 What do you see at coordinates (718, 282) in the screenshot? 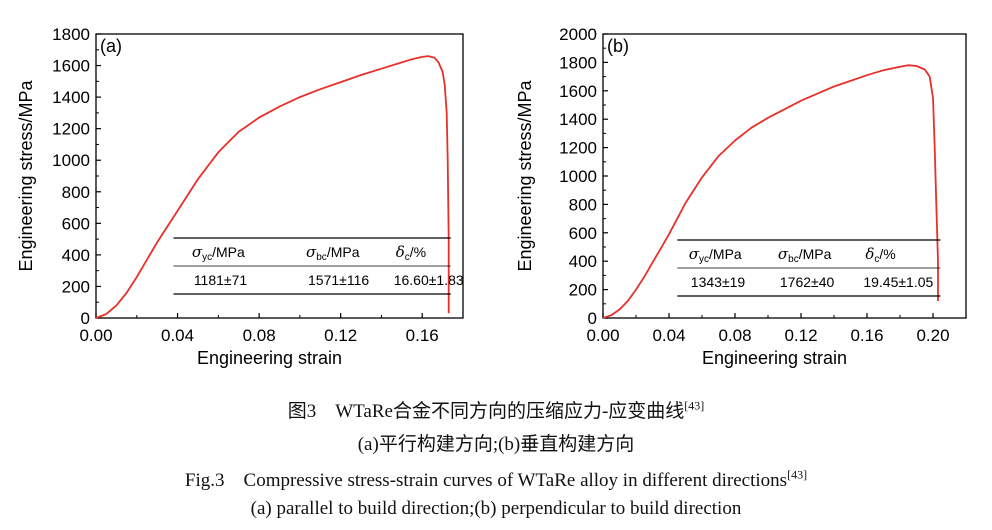
I see `table-value: 1343±19` at bounding box center [718, 282].